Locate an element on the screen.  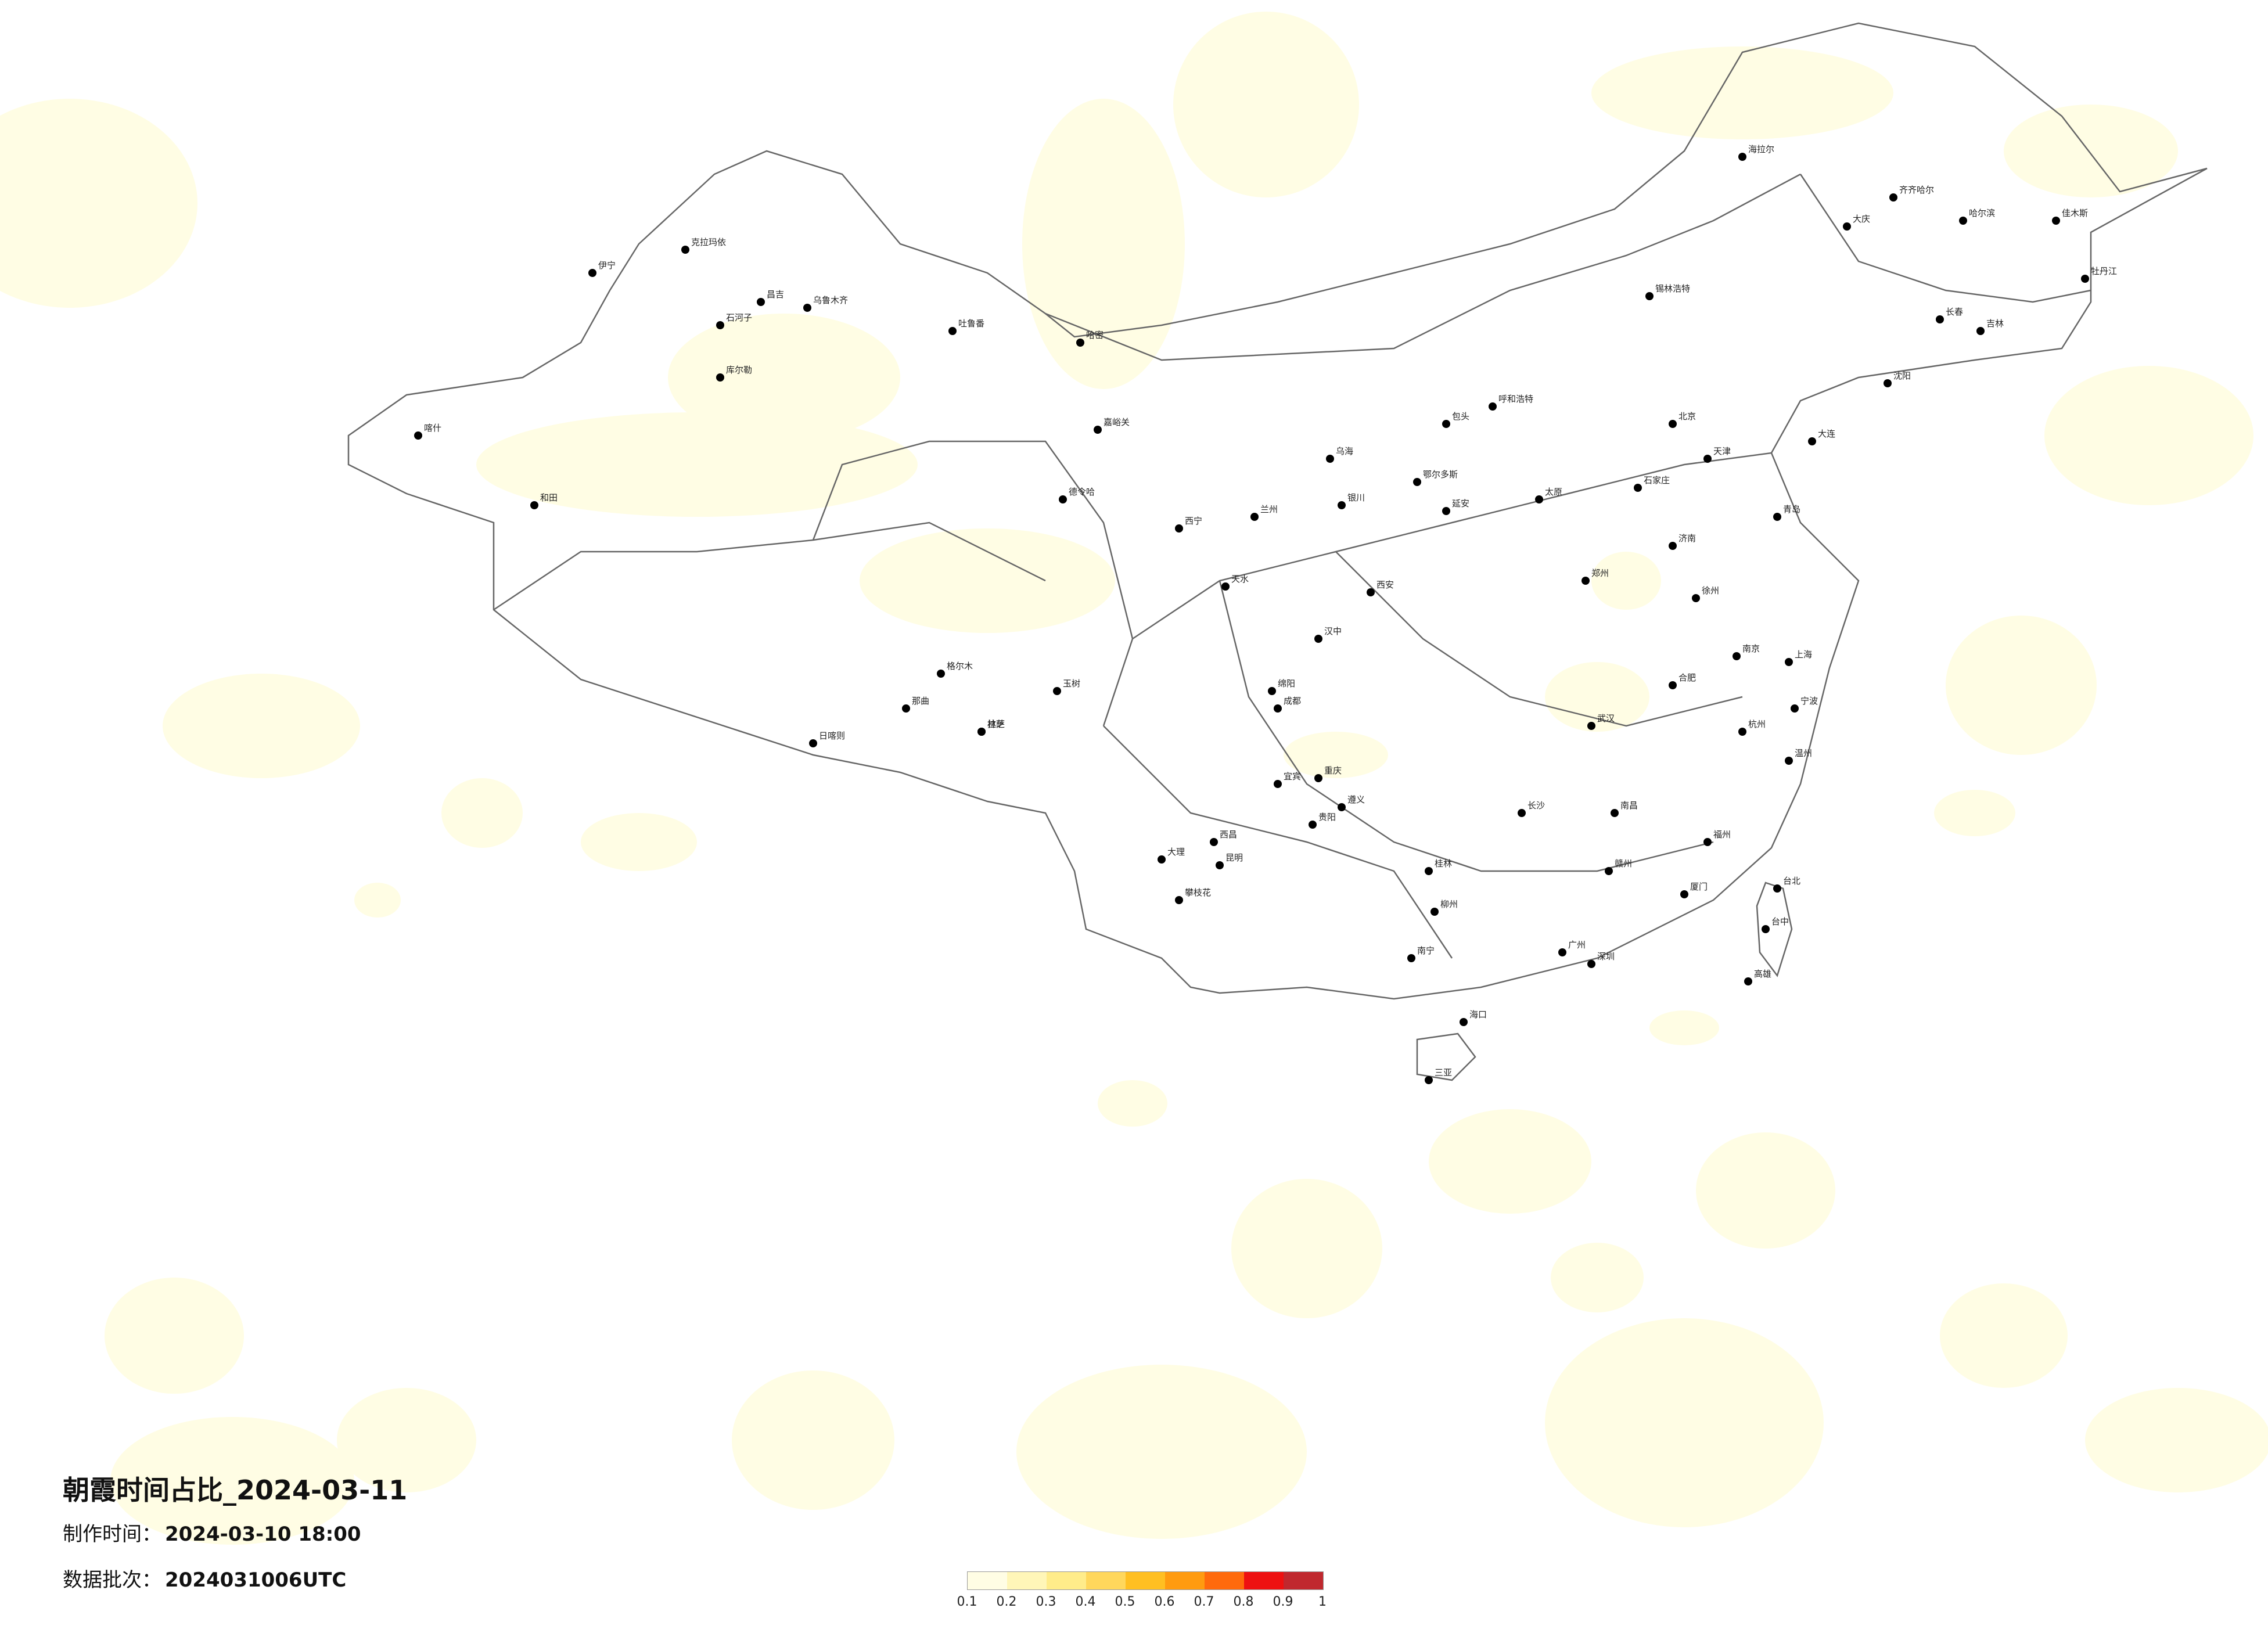
production-time-label: 制作时间： is located at coordinates (112, 1534).